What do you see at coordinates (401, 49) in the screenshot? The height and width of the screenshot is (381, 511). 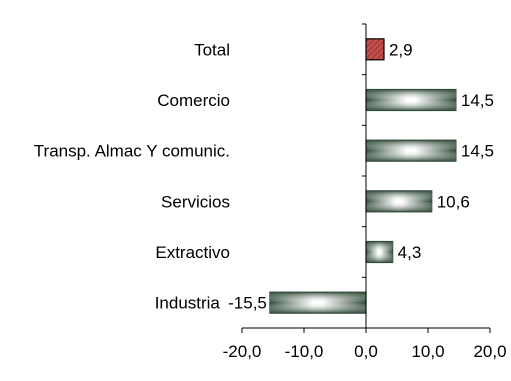 I see `value-label-0: 2,9` at bounding box center [401, 49].